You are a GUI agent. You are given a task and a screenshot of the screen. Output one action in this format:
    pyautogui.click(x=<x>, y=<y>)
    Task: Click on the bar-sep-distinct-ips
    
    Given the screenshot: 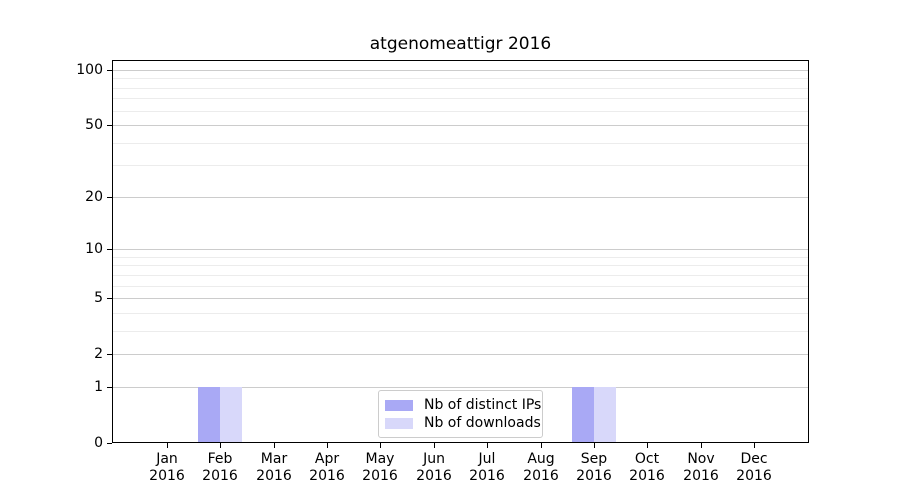 What is the action you would take?
    pyautogui.click(x=583, y=415)
    